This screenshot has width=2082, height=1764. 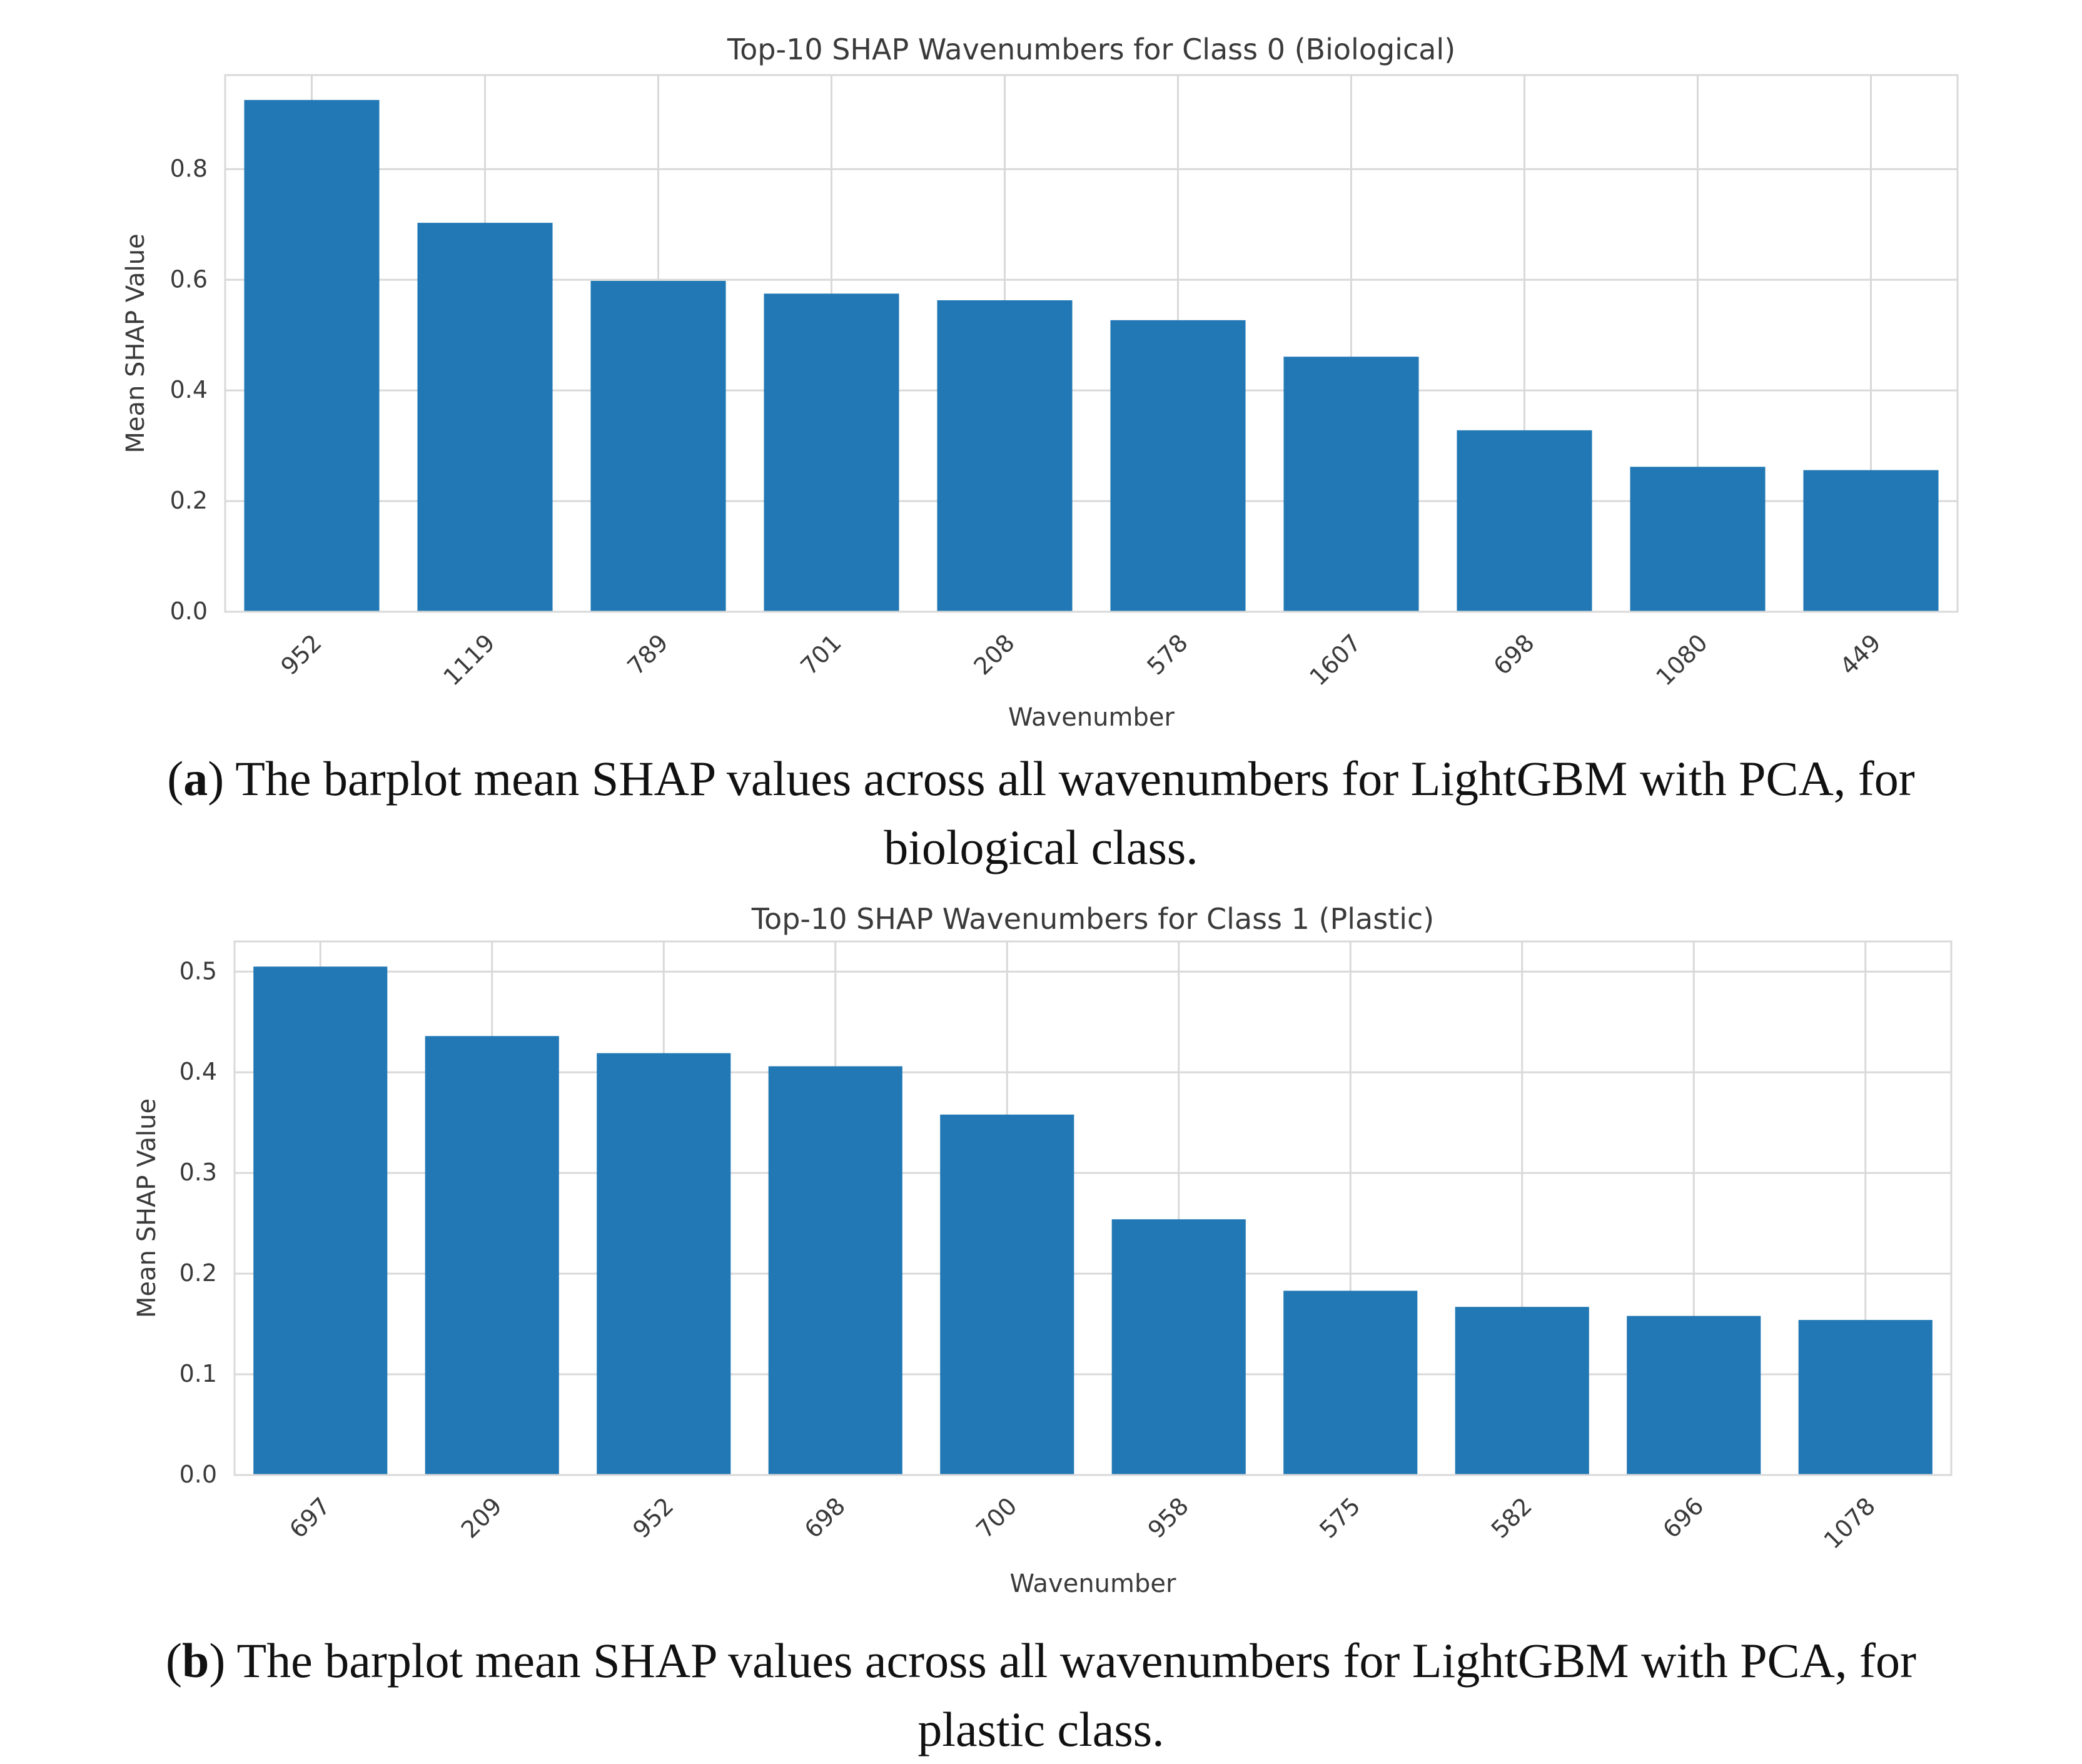 I want to click on chart-b-xtick-label: 696, so click(x=1683, y=1517).